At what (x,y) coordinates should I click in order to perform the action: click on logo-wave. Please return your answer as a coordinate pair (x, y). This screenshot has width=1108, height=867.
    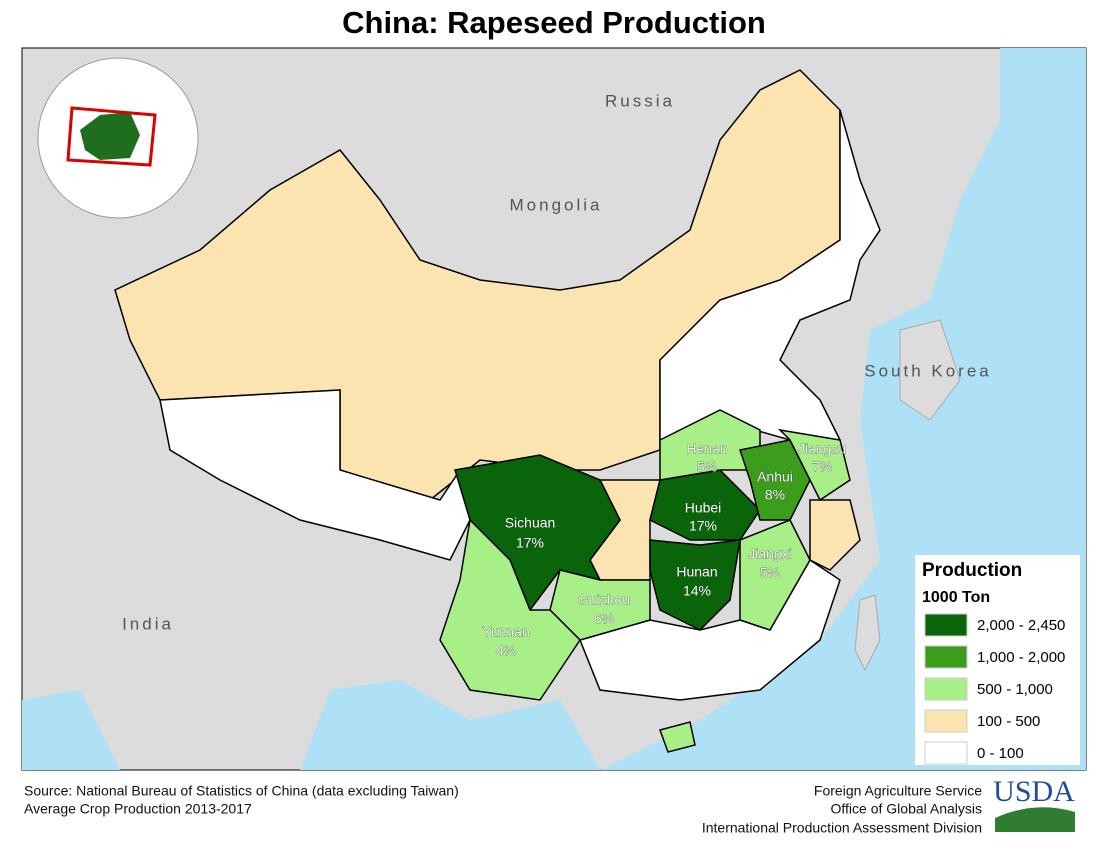
    Looking at the image, I should click on (1035, 819).